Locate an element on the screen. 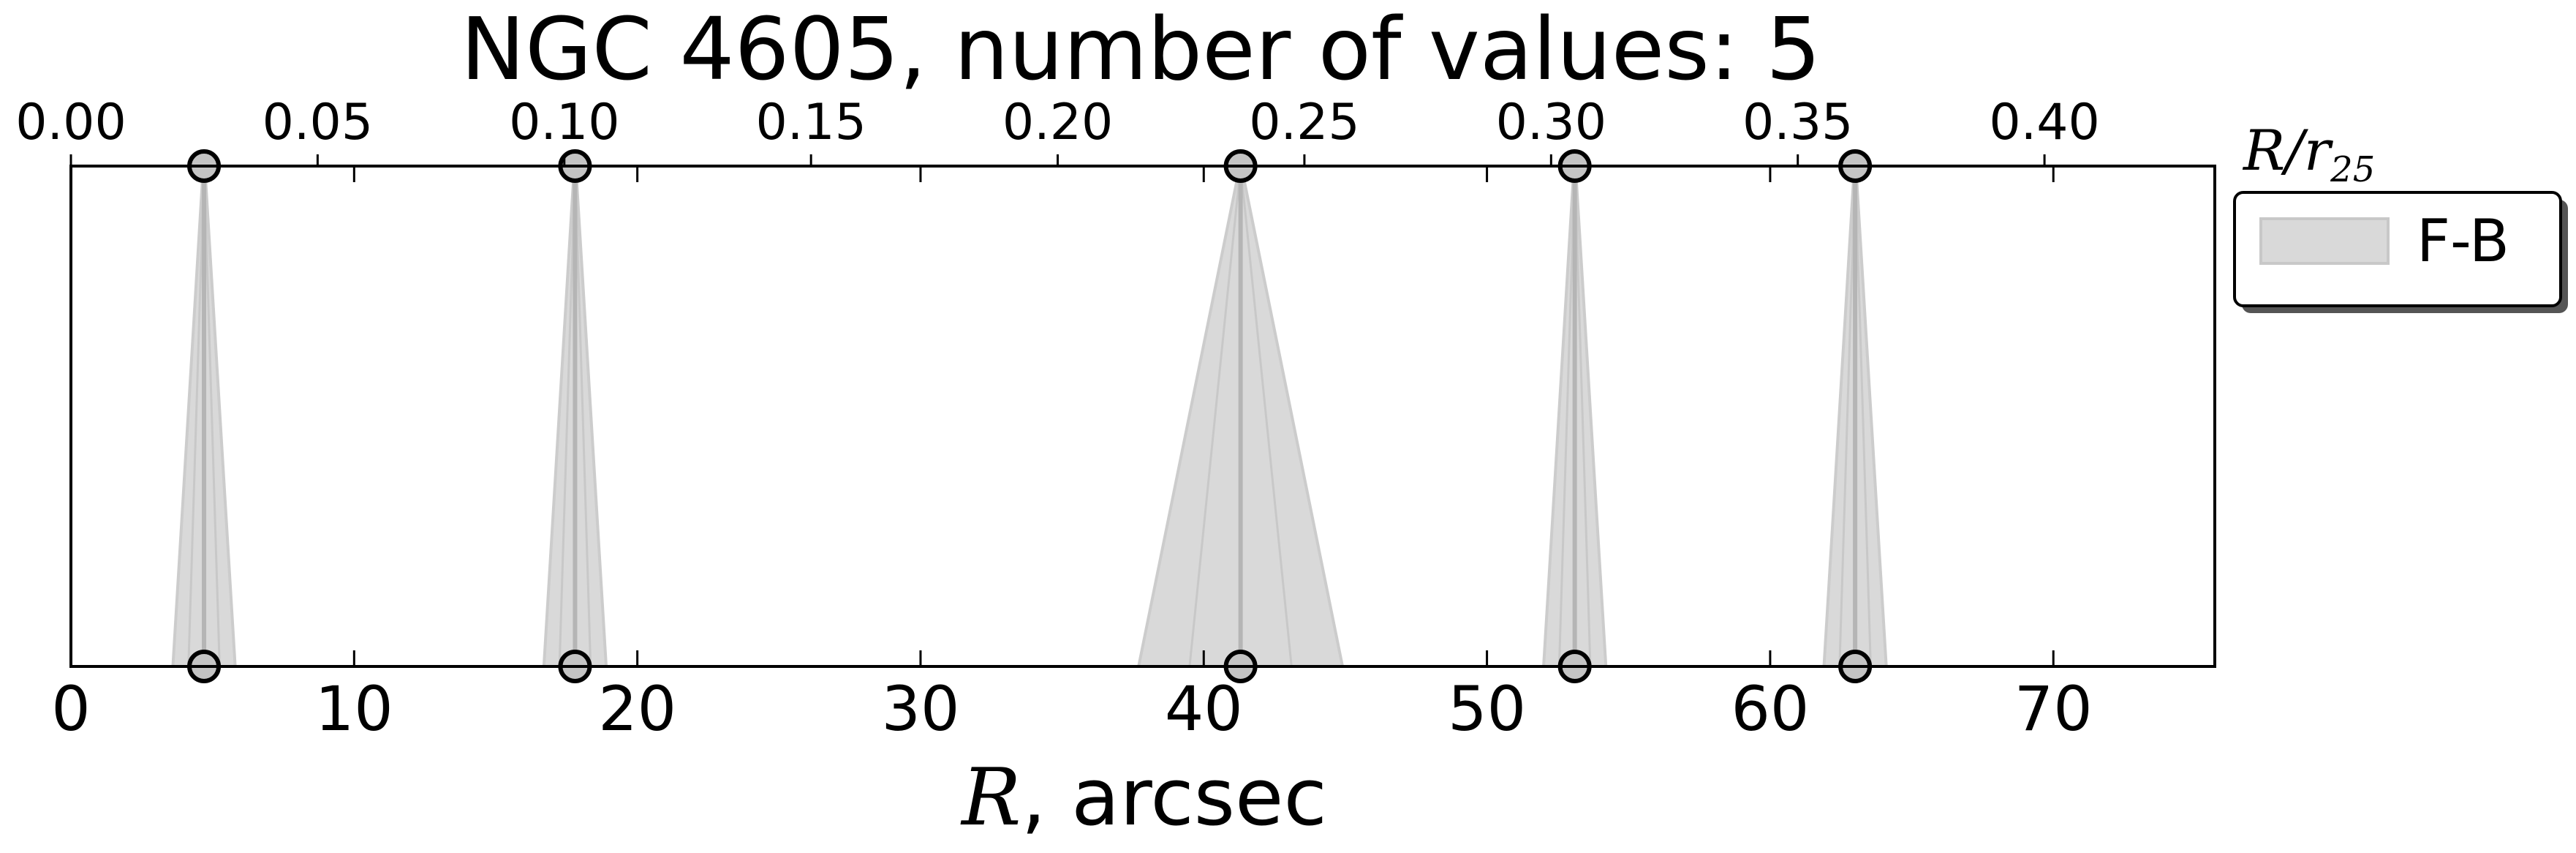 Image resolution: width=2576 pixels, height=853 pixels. chart-title: NGC 4605, number of values: 5 is located at coordinates (1141, 49).